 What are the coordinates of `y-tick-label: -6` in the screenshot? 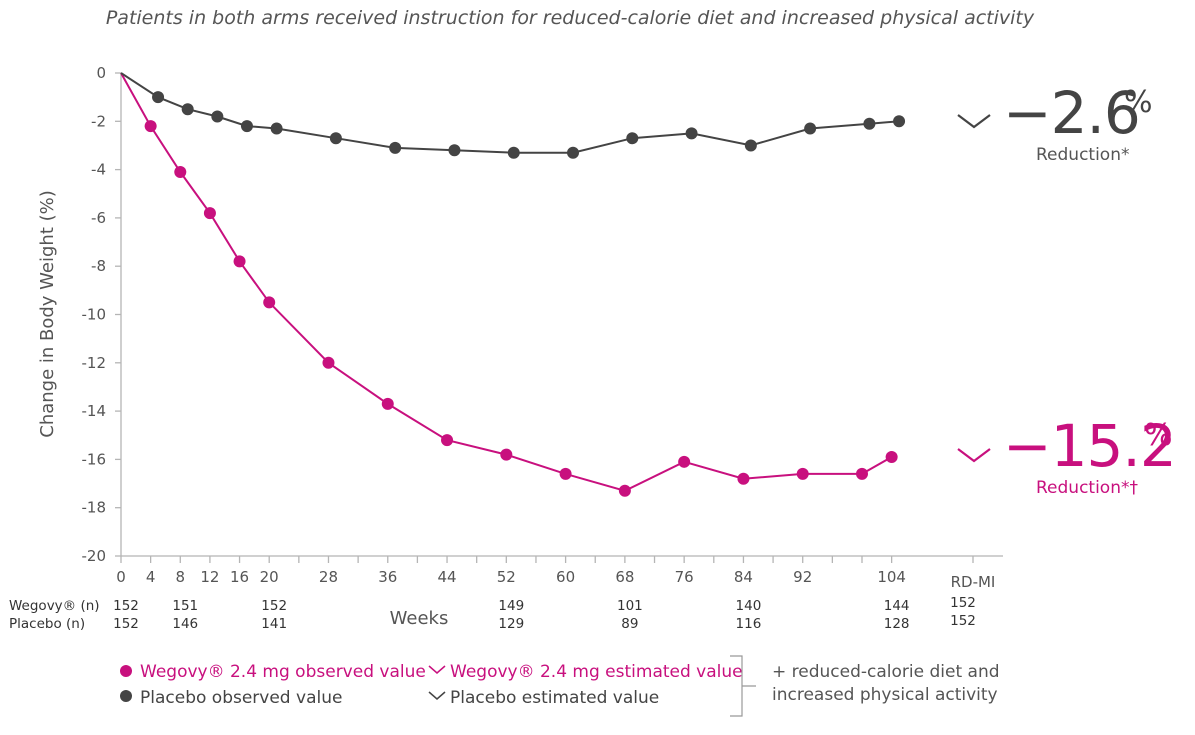 It's located at (98, 218).